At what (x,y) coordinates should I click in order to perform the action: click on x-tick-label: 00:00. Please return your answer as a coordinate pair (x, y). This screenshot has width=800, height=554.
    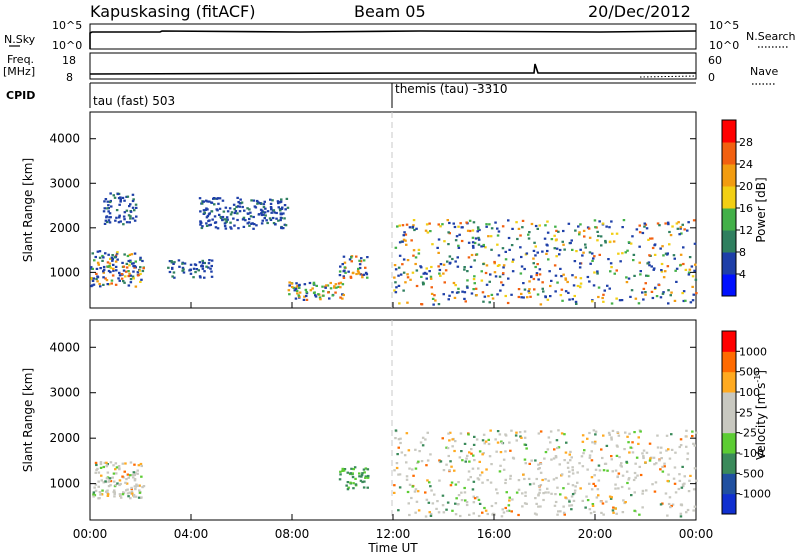
    Looking at the image, I should click on (90, 534).